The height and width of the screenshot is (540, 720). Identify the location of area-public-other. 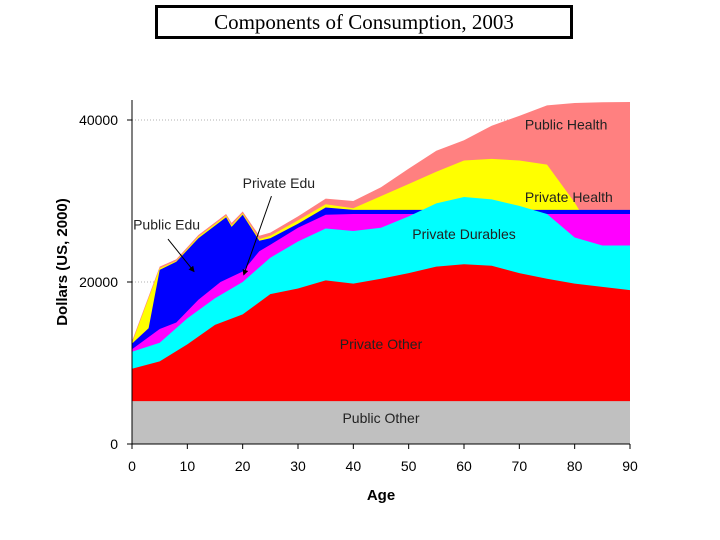
(381, 422).